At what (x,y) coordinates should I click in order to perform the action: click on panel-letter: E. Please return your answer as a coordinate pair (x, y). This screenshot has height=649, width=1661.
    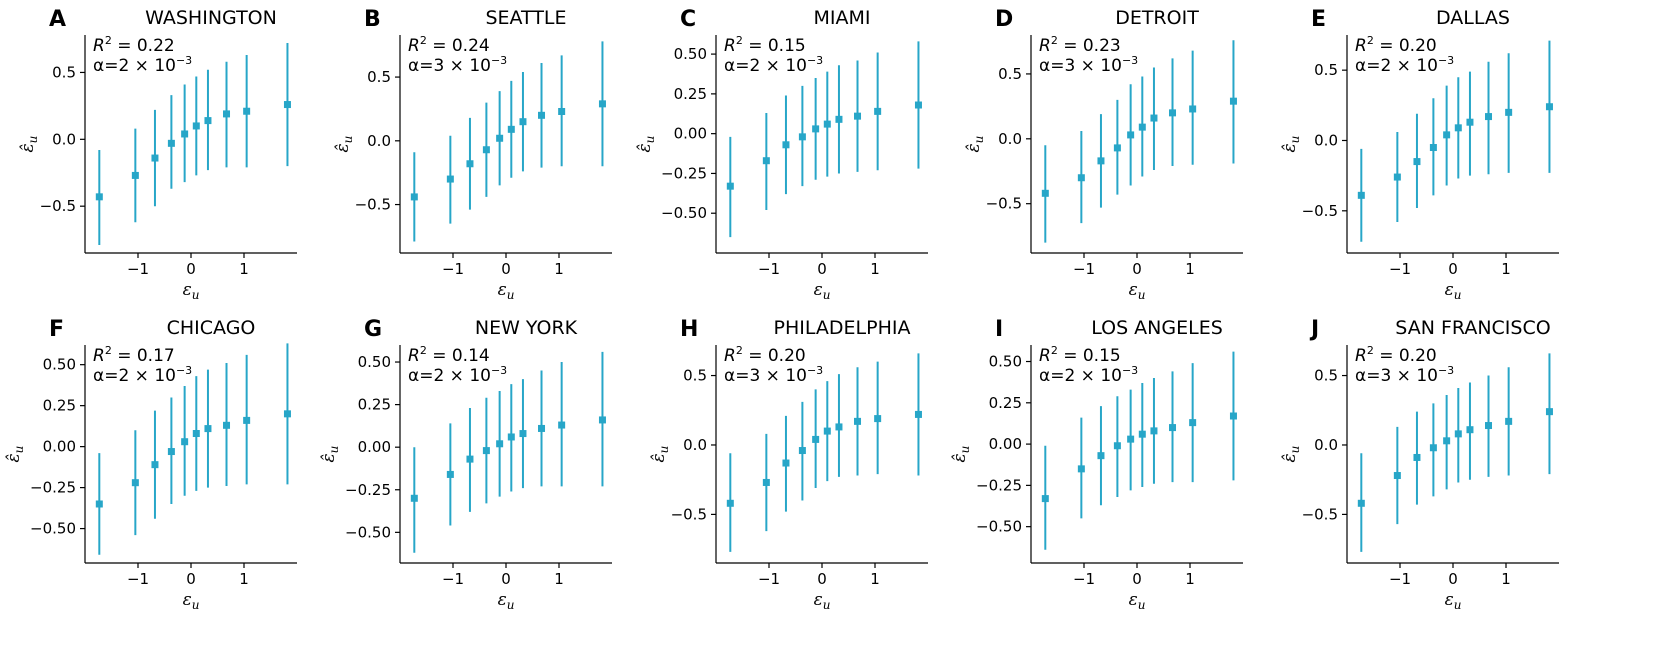
    Looking at the image, I should click on (1318, 19).